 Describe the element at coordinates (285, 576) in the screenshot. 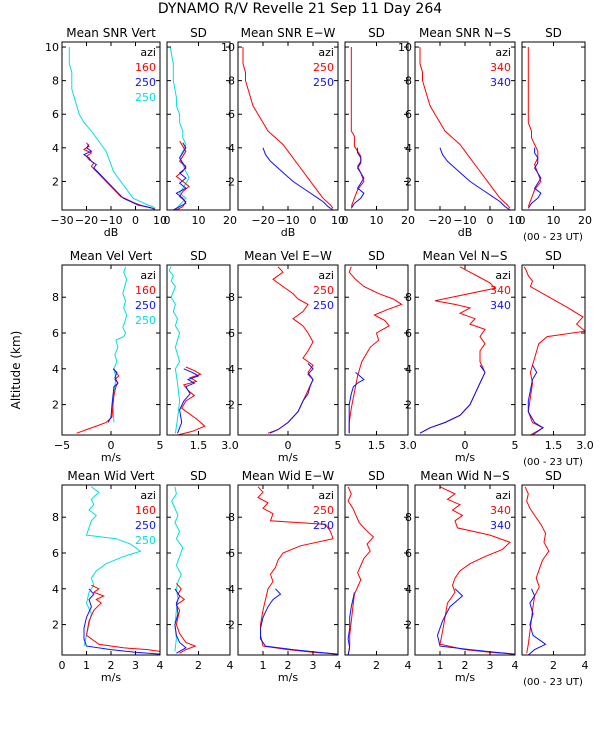

I see `panel-wid-ew-mean: Mean Wid E−W 2 4 6 8 1 2 3 4 m/s azi 250 250` at that location.